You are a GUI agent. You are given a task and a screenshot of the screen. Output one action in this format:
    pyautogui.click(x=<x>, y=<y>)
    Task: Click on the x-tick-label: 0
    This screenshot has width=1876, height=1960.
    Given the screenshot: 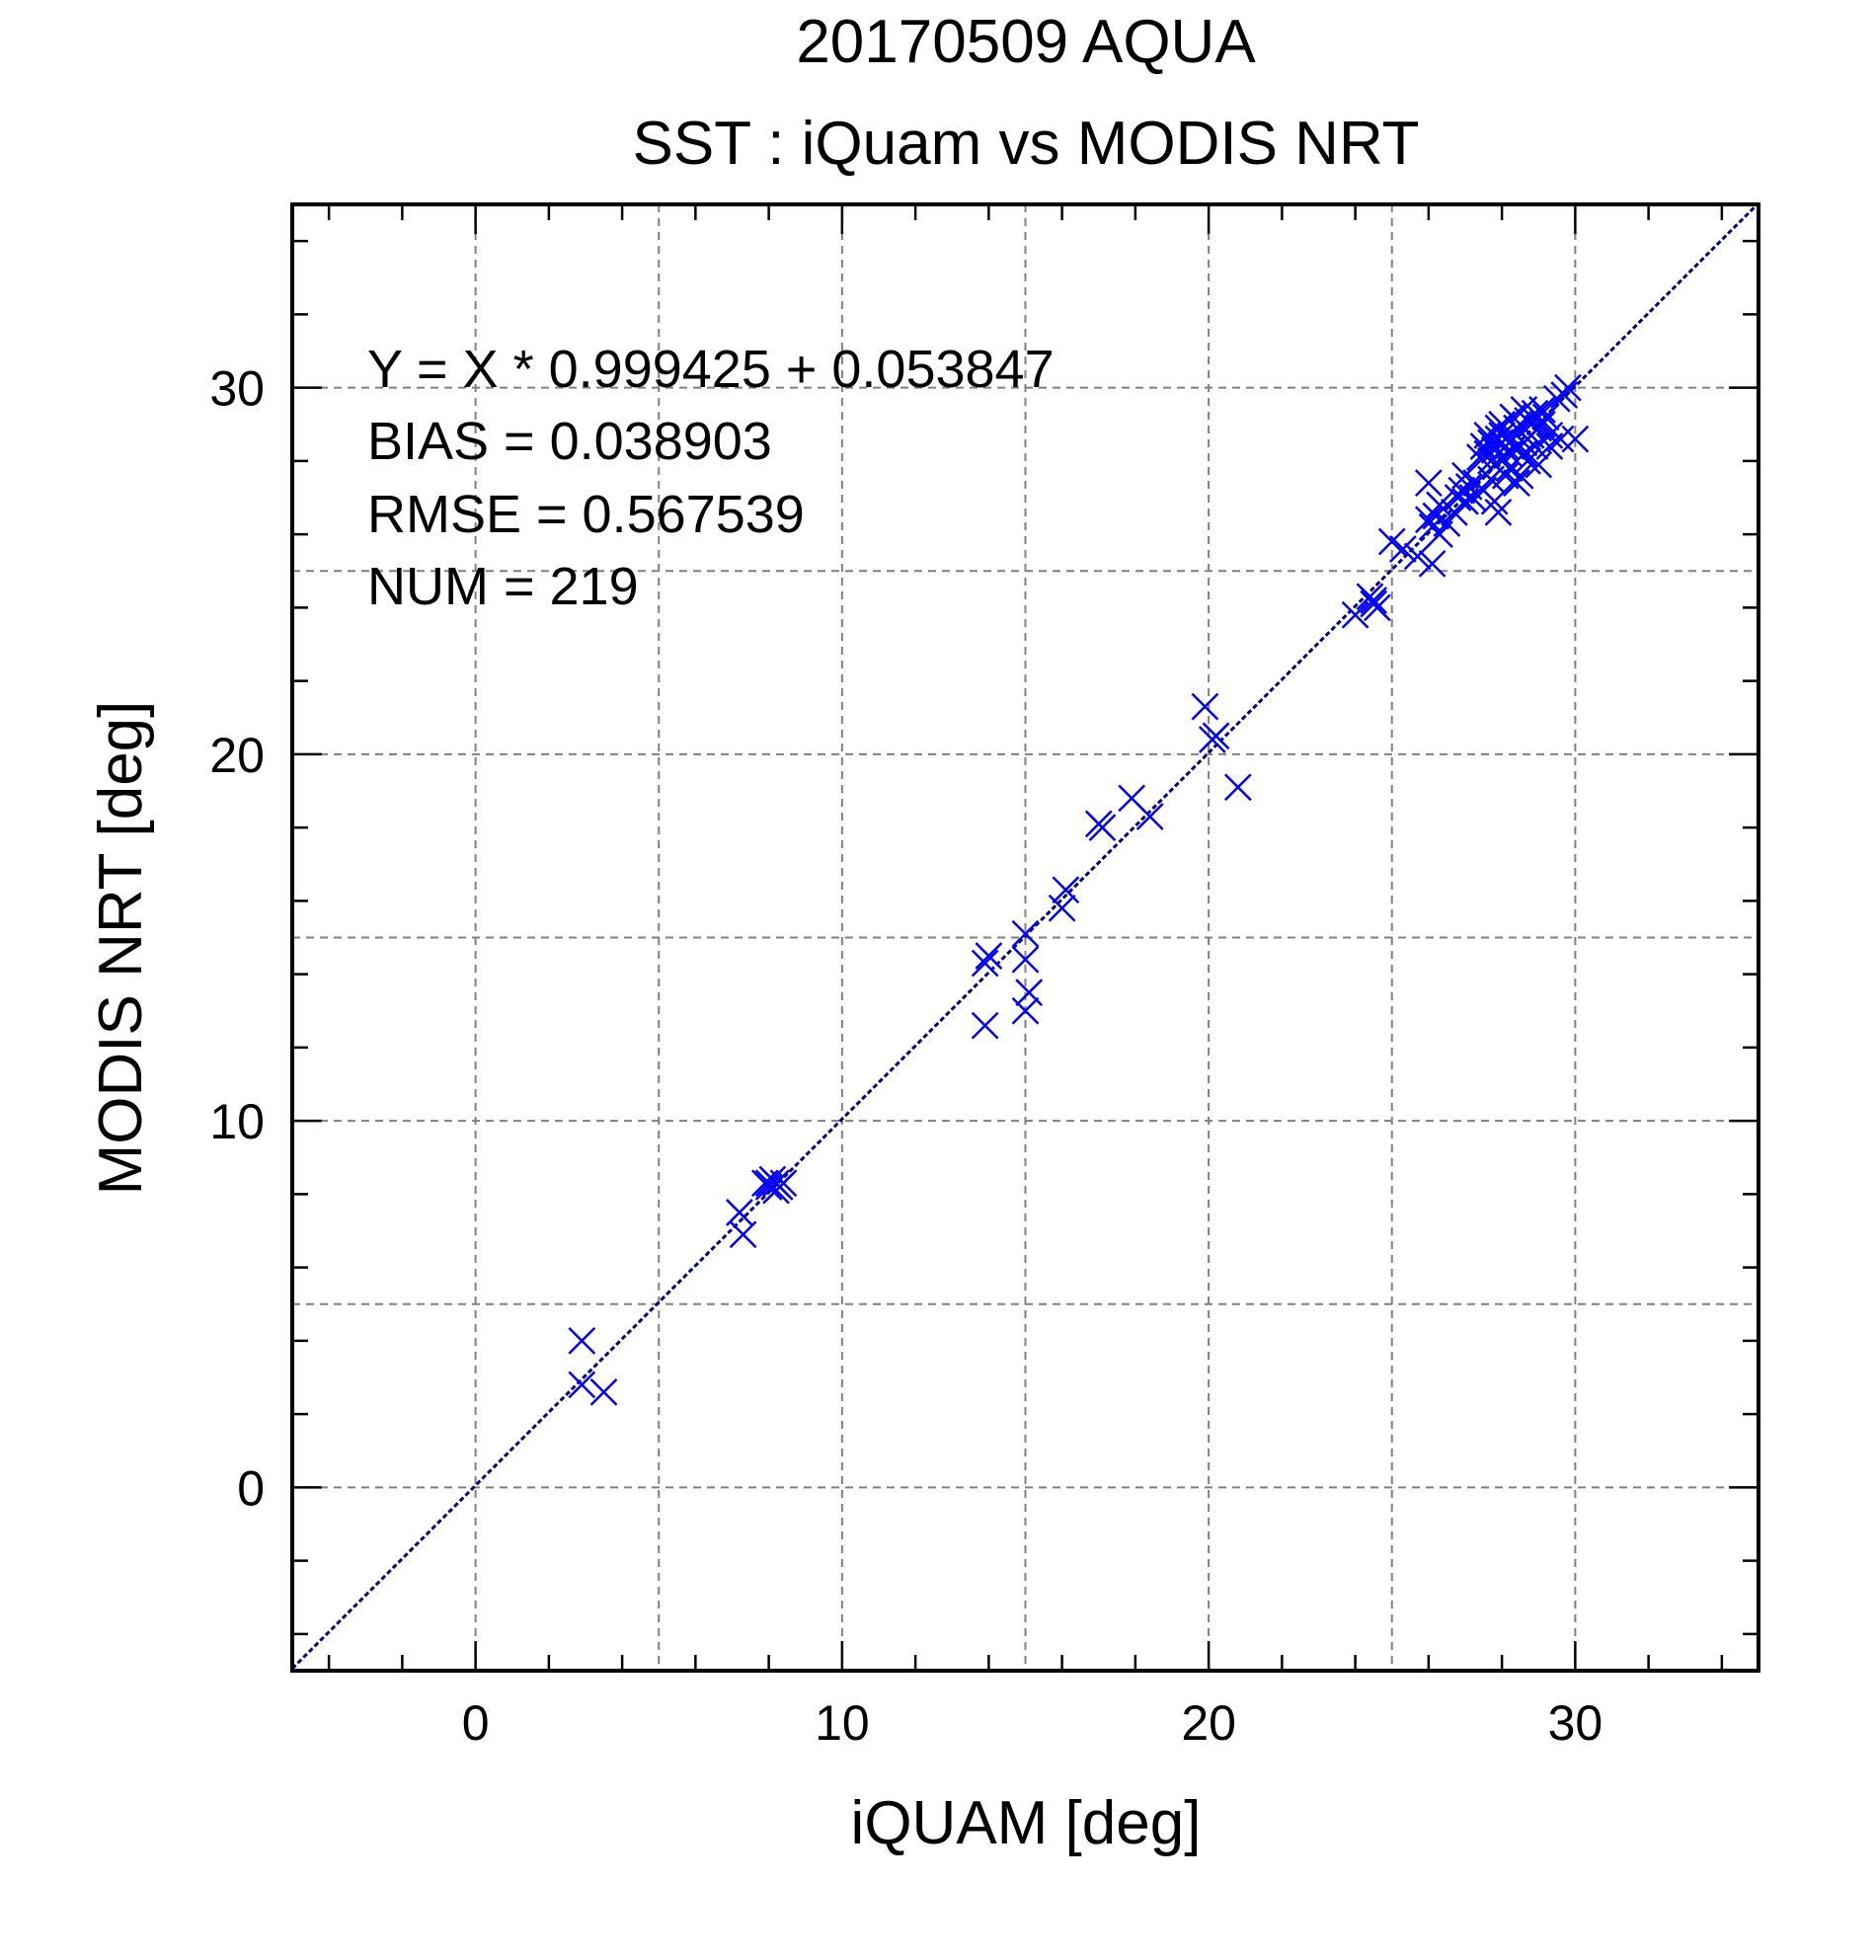 What is the action you would take?
    pyautogui.click(x=476, y=1723)
    